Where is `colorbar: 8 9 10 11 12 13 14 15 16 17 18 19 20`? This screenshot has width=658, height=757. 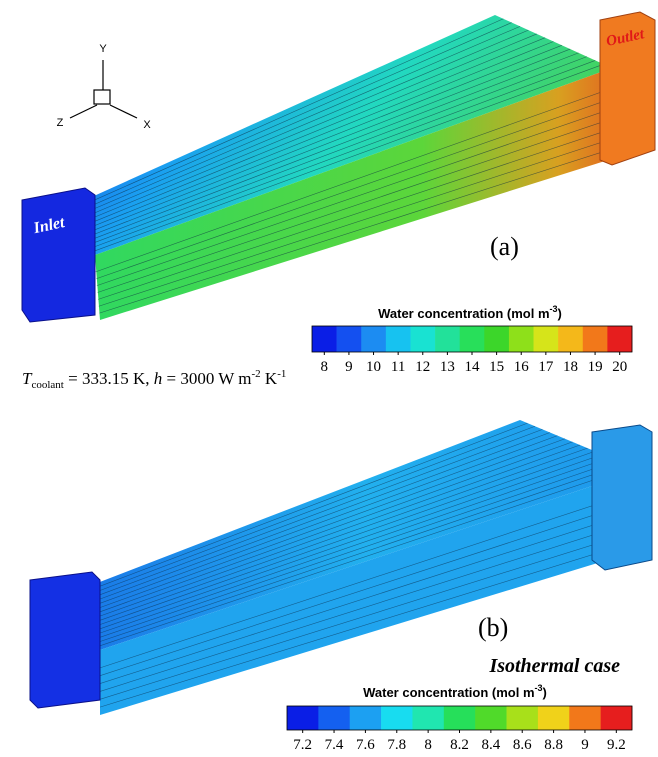
colorbar: 8 9 10 11 12 13 14 15 16 17 18 19 20 is located at coordinates (472, 350).